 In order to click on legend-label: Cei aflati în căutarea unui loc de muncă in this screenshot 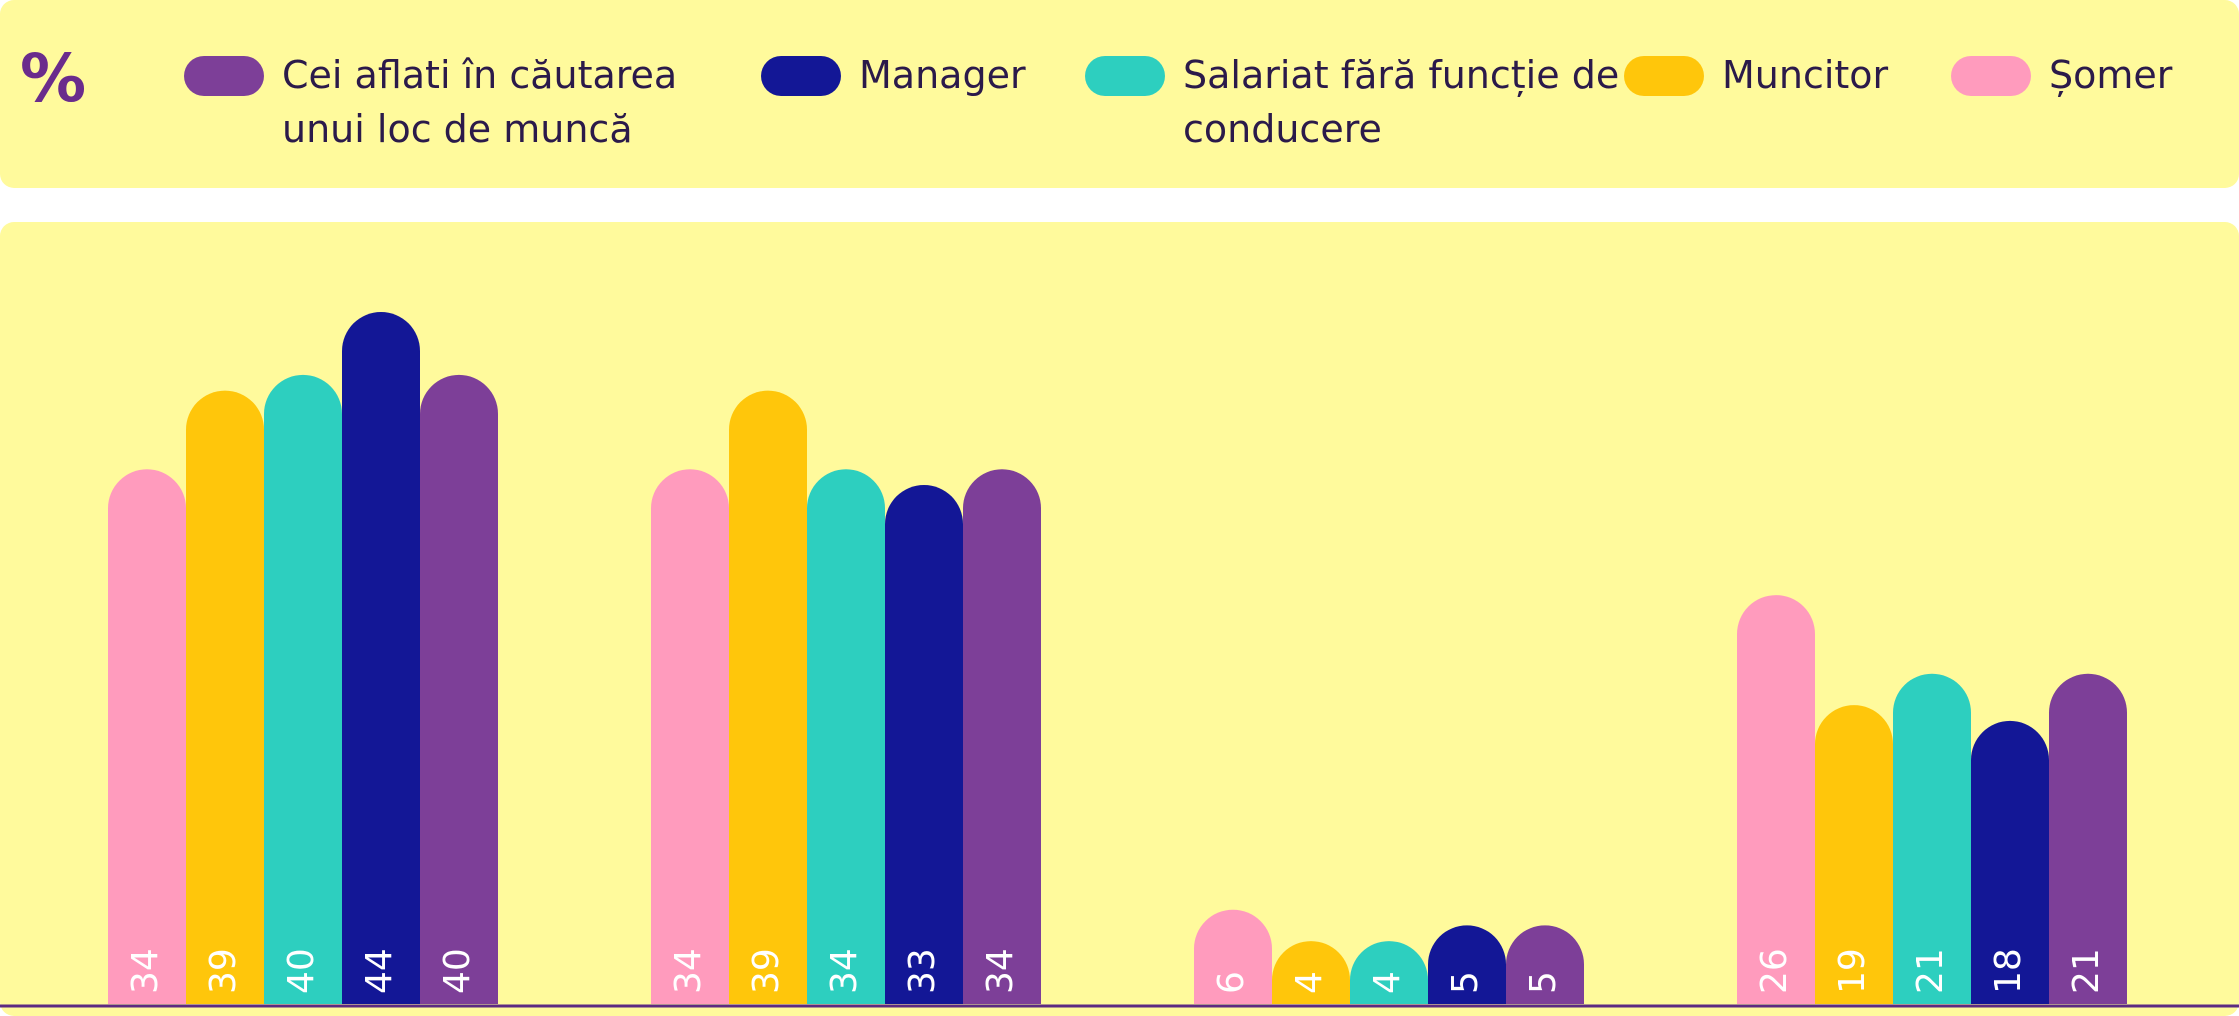, I will do `click(480, 102)`.